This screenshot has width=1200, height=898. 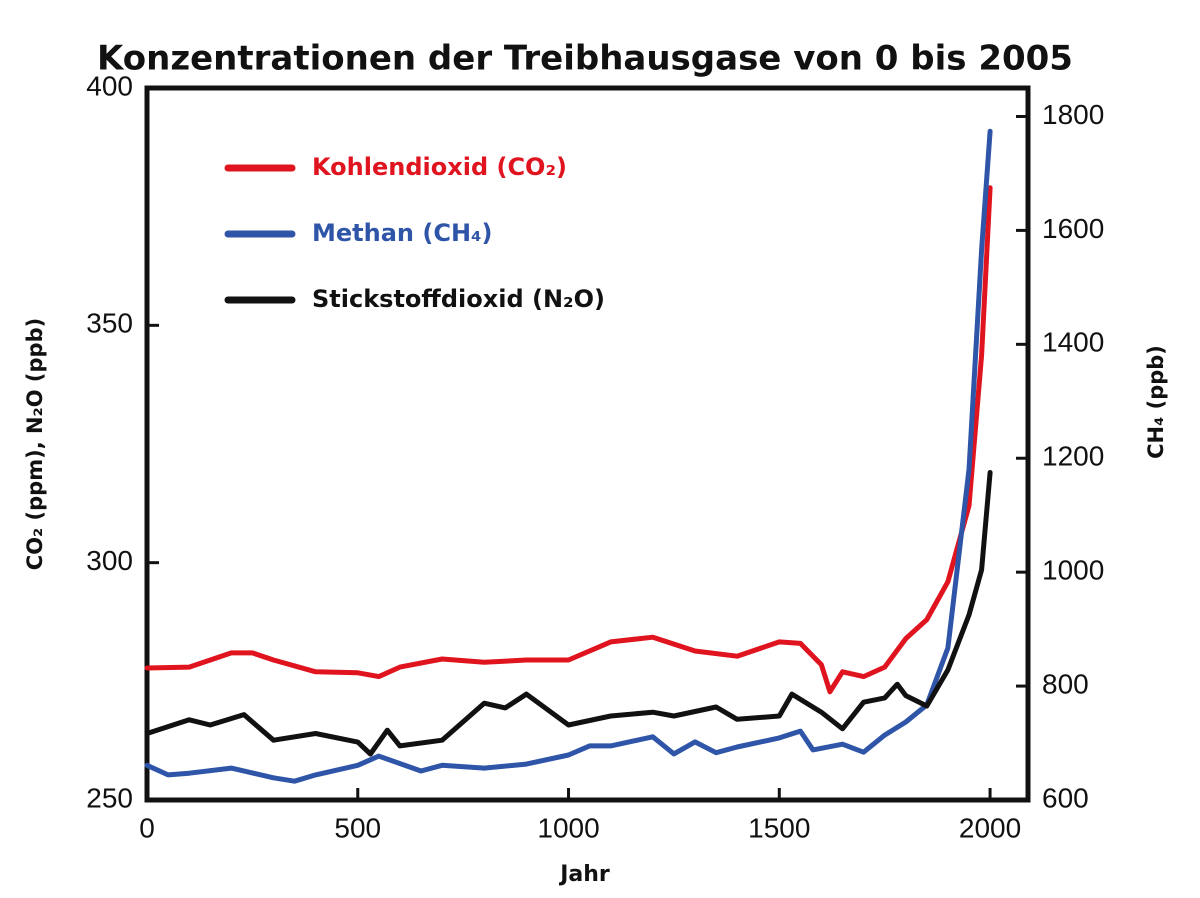 I want to click on y2-tick-label: 800, so click(x=1065, y=683).